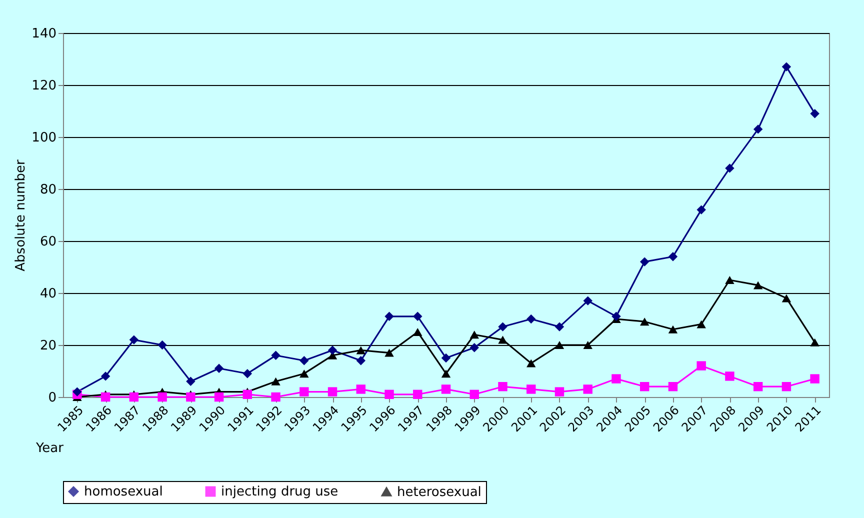 This screenshot has width=864, height=518. Describe the element at coordinates (439, 492) in the screenshot. I see `legend-label: heterosexual` at that location.